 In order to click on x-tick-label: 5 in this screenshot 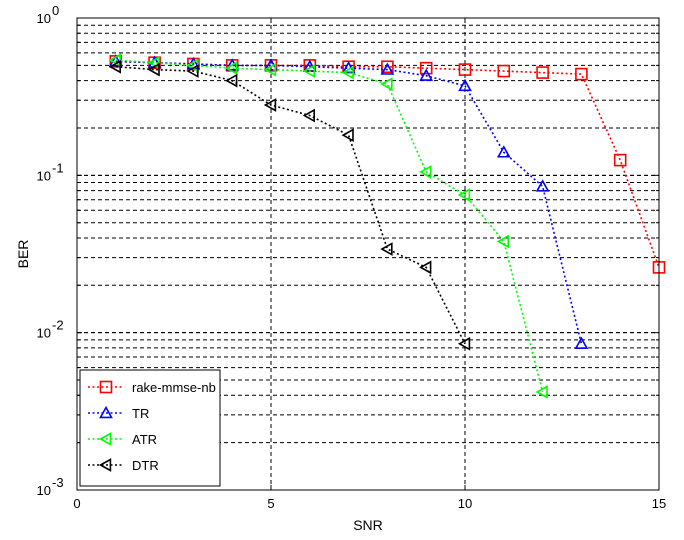, I will do `click(270, 503)`.